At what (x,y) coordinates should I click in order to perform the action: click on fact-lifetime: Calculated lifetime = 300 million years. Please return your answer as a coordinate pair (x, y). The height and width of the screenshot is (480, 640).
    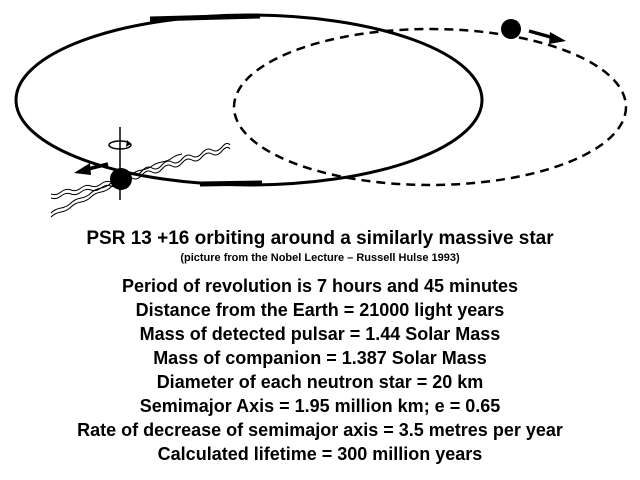
    Looking at the image, I should click on (320, 454).